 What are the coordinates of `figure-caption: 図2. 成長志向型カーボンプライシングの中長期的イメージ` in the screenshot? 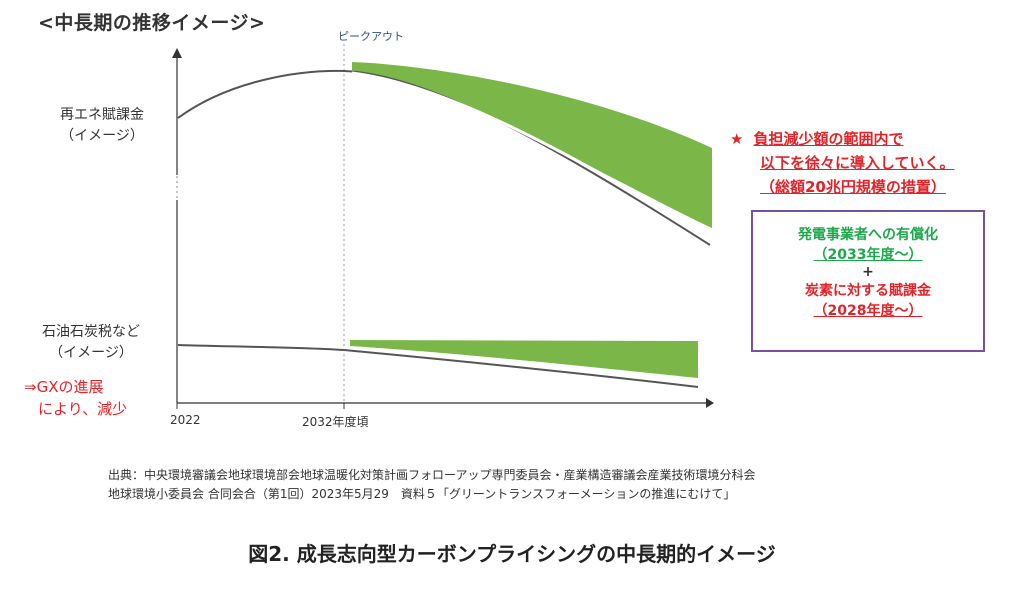 It's located at (512, 554).